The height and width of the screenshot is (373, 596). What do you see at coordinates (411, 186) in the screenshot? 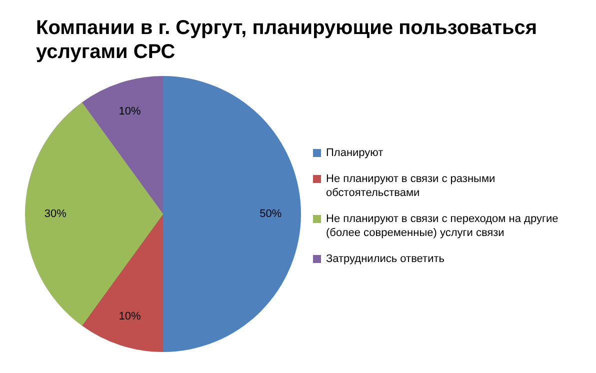
I see `legend-label: Не планируют в связи с разными обстоятельствами` at bounding box center [411, 186].